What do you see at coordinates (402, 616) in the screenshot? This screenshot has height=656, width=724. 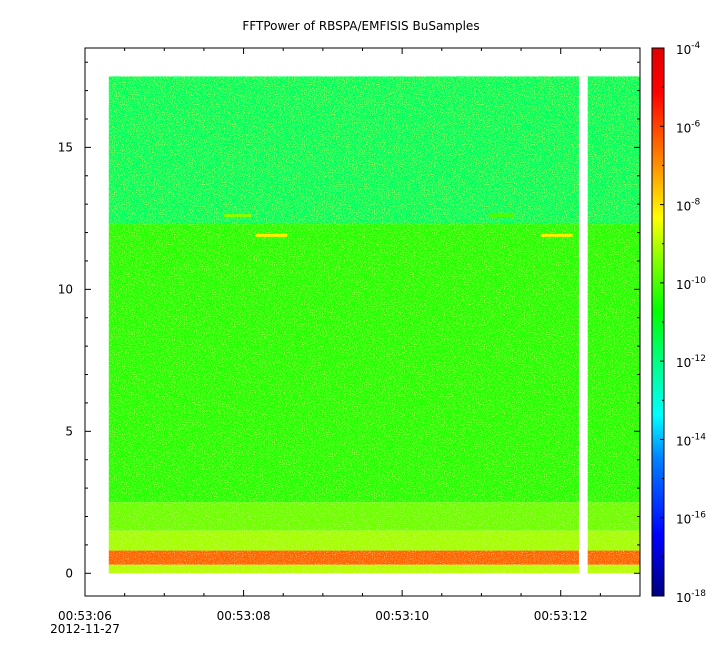 I see `x-tick-label: 00:53:10` at bounding box center [402, 616].